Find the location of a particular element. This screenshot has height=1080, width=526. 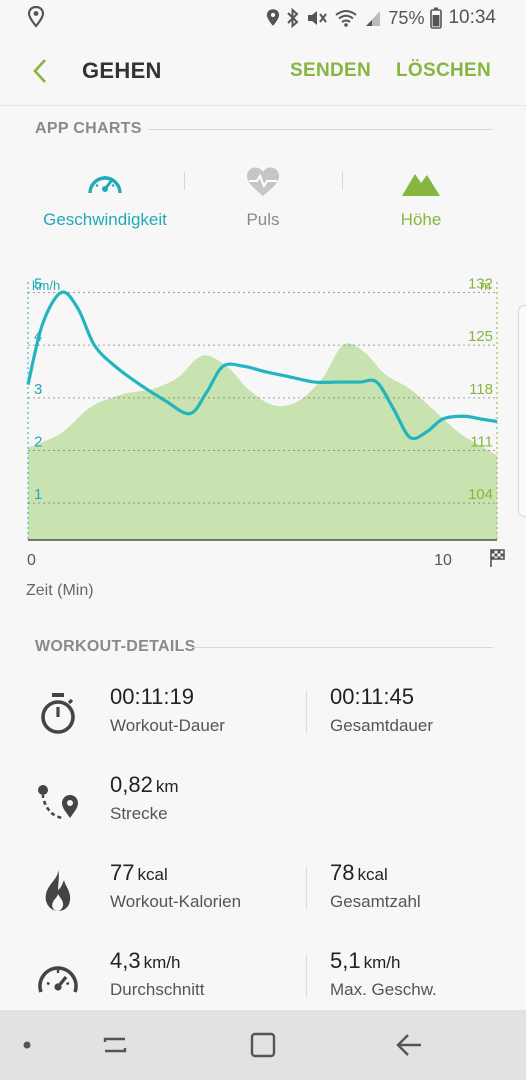

y-right-tick-label: 111 is located at coordinates (481, 441).